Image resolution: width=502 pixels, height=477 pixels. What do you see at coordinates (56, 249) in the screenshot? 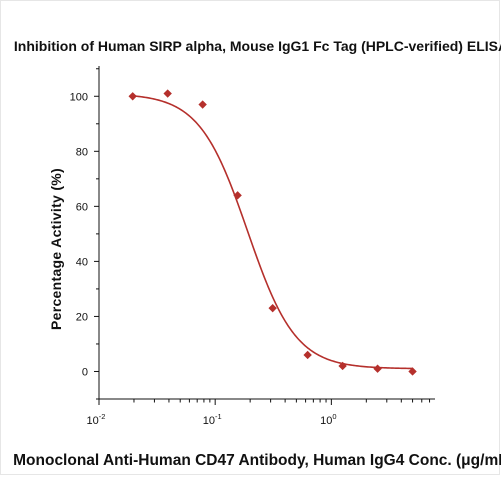
I see `y-axis-label: Percentage Activity (%)` at bounding box center [56, 249].